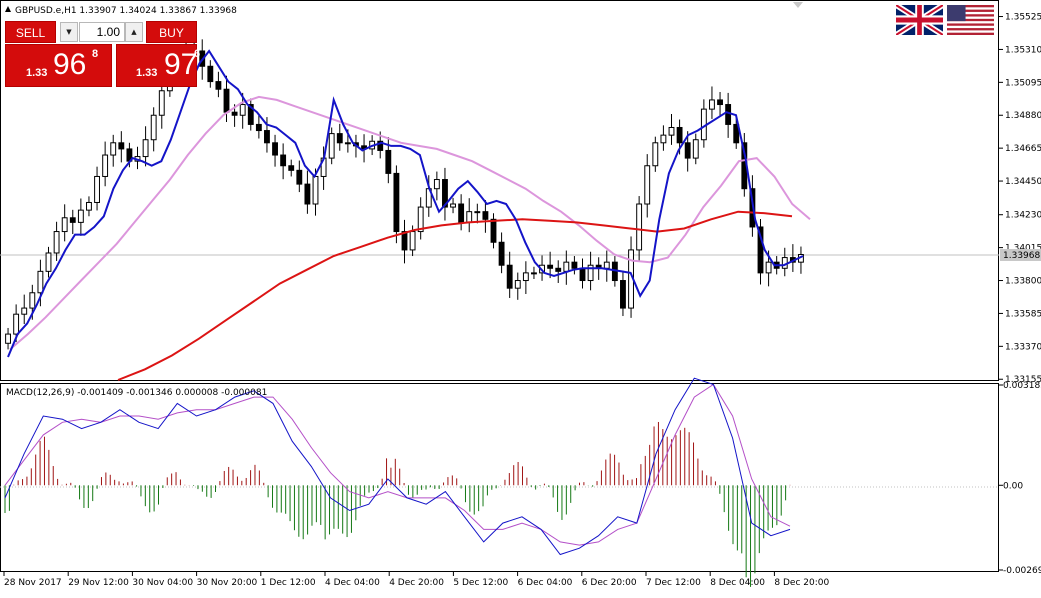 Image resolution: width=1041 pixels, height=598 pixels. I want to click on scroll-marker-icon, so click(798, 5).